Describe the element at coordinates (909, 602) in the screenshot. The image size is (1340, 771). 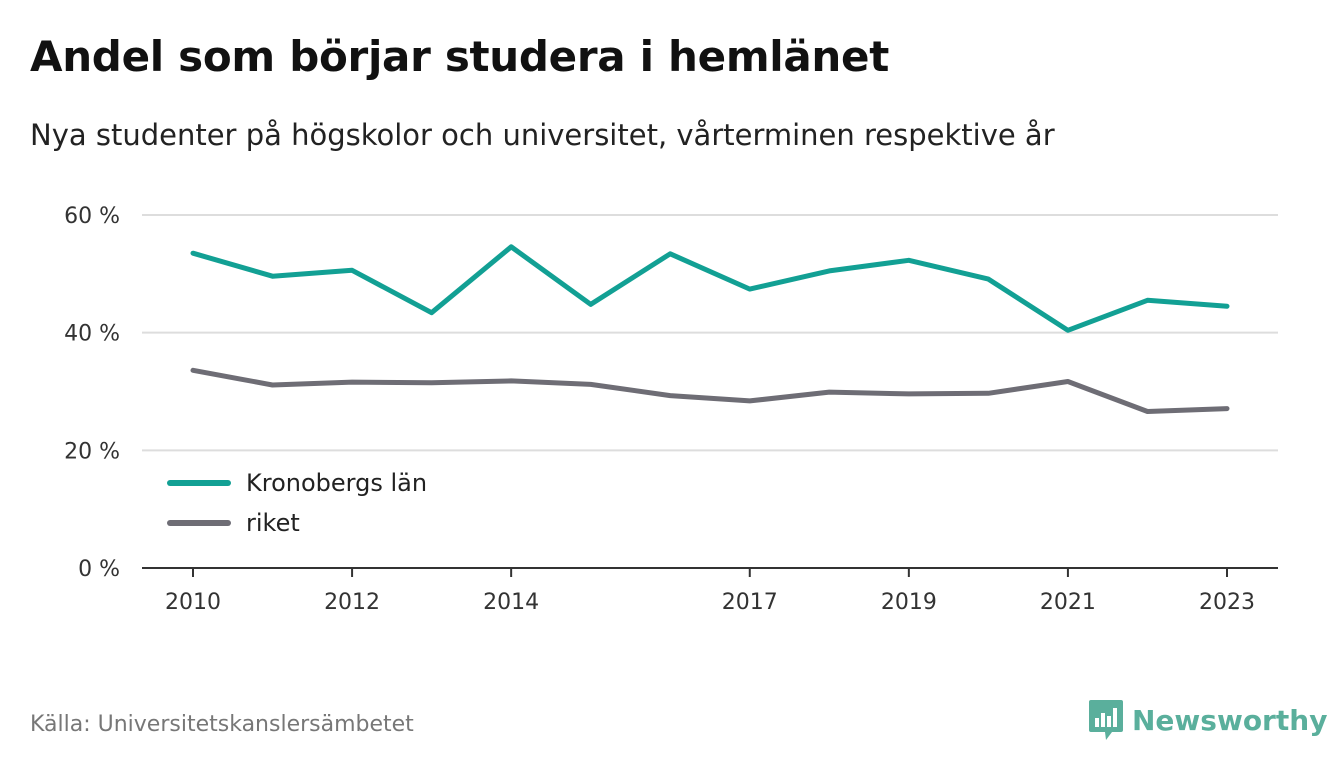
I see `x-tick-label: 2019` at that location.